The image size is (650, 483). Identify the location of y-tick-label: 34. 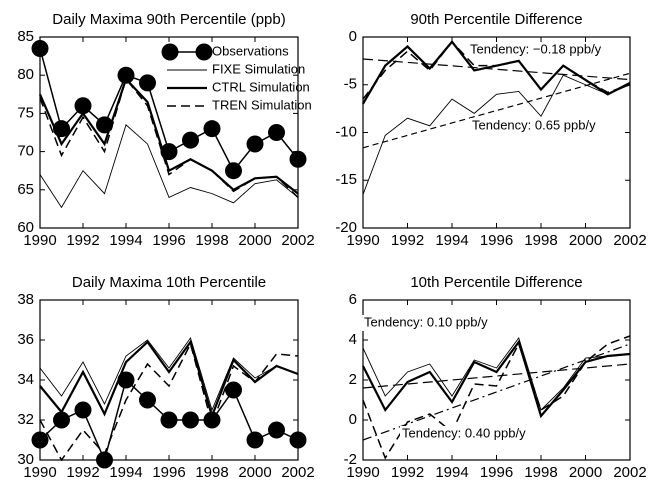
(25, 379).